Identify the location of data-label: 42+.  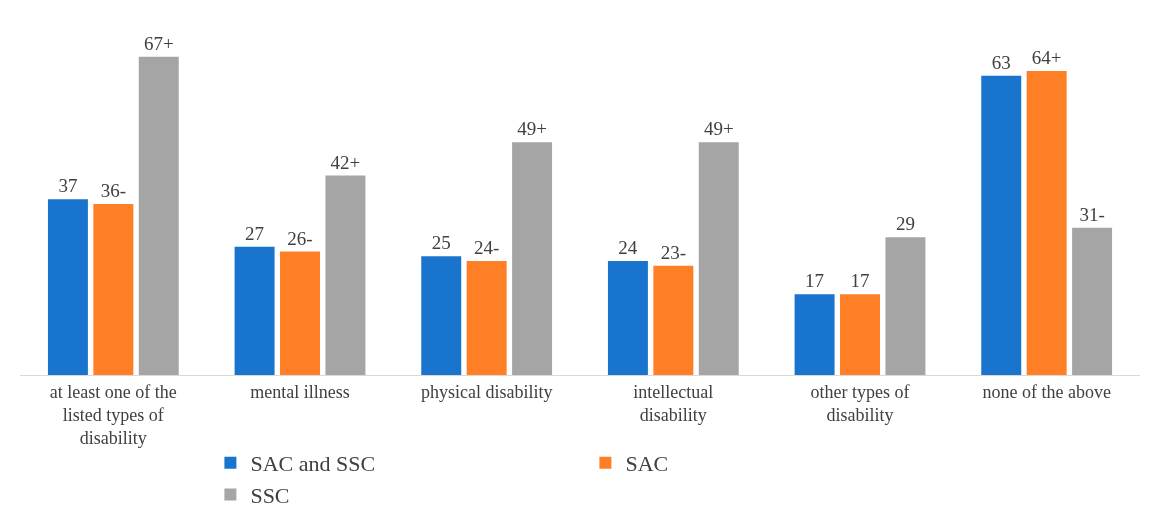
(345, 162).